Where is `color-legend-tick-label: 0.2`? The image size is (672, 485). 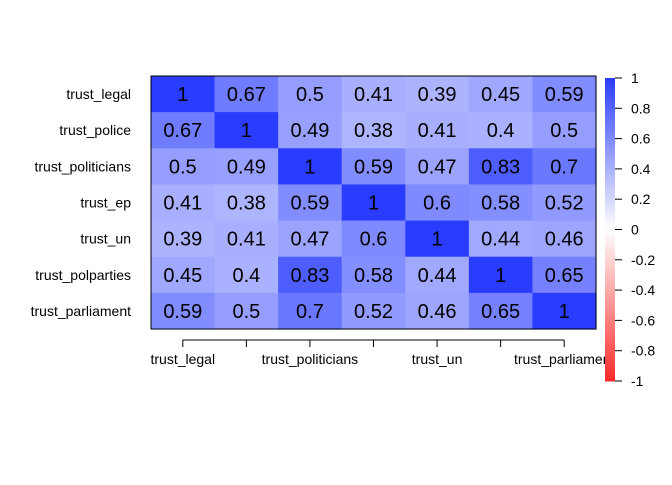 color-legend-tick-label: 0.2 is located at coordinates (641, 199).